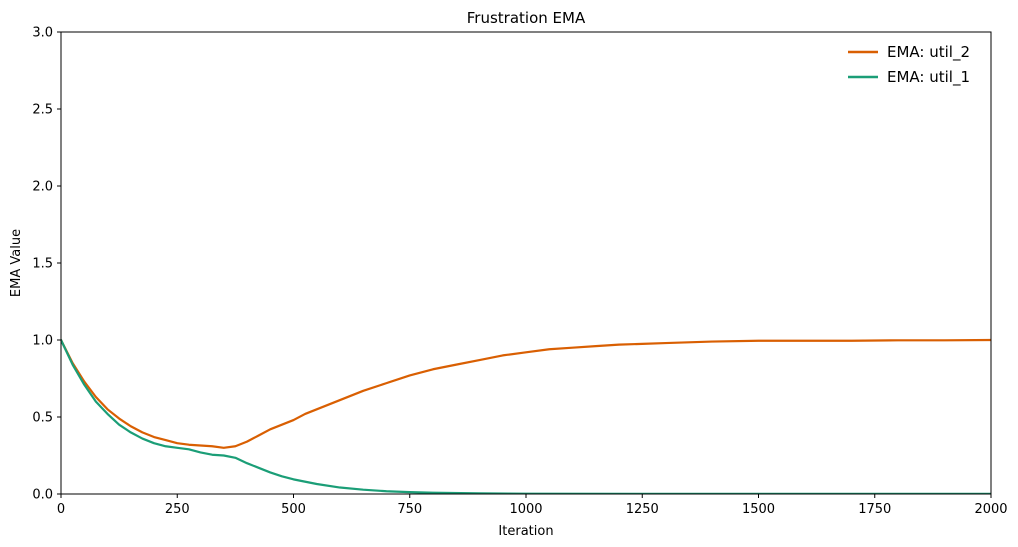  I want to click on legend-label: EMA: util_2, so click(928, 52).